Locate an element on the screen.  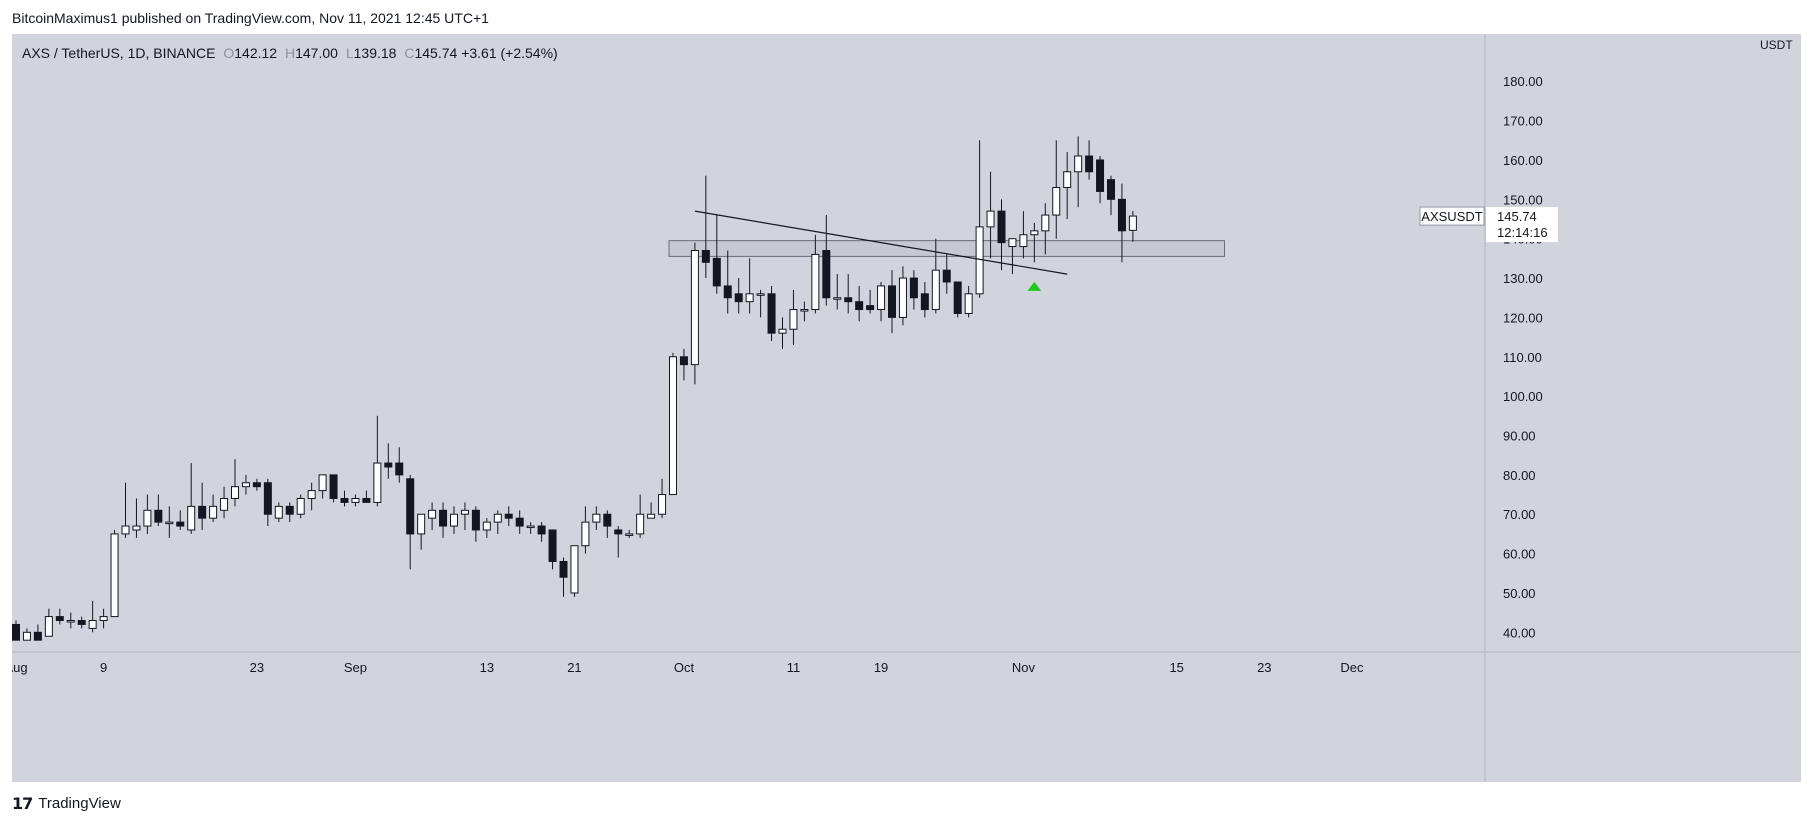
time-axis: Aug 9 23 Sep 13 21 Oct 11 19 Nov 15 23 Dec is located at coordinates (688, 667).